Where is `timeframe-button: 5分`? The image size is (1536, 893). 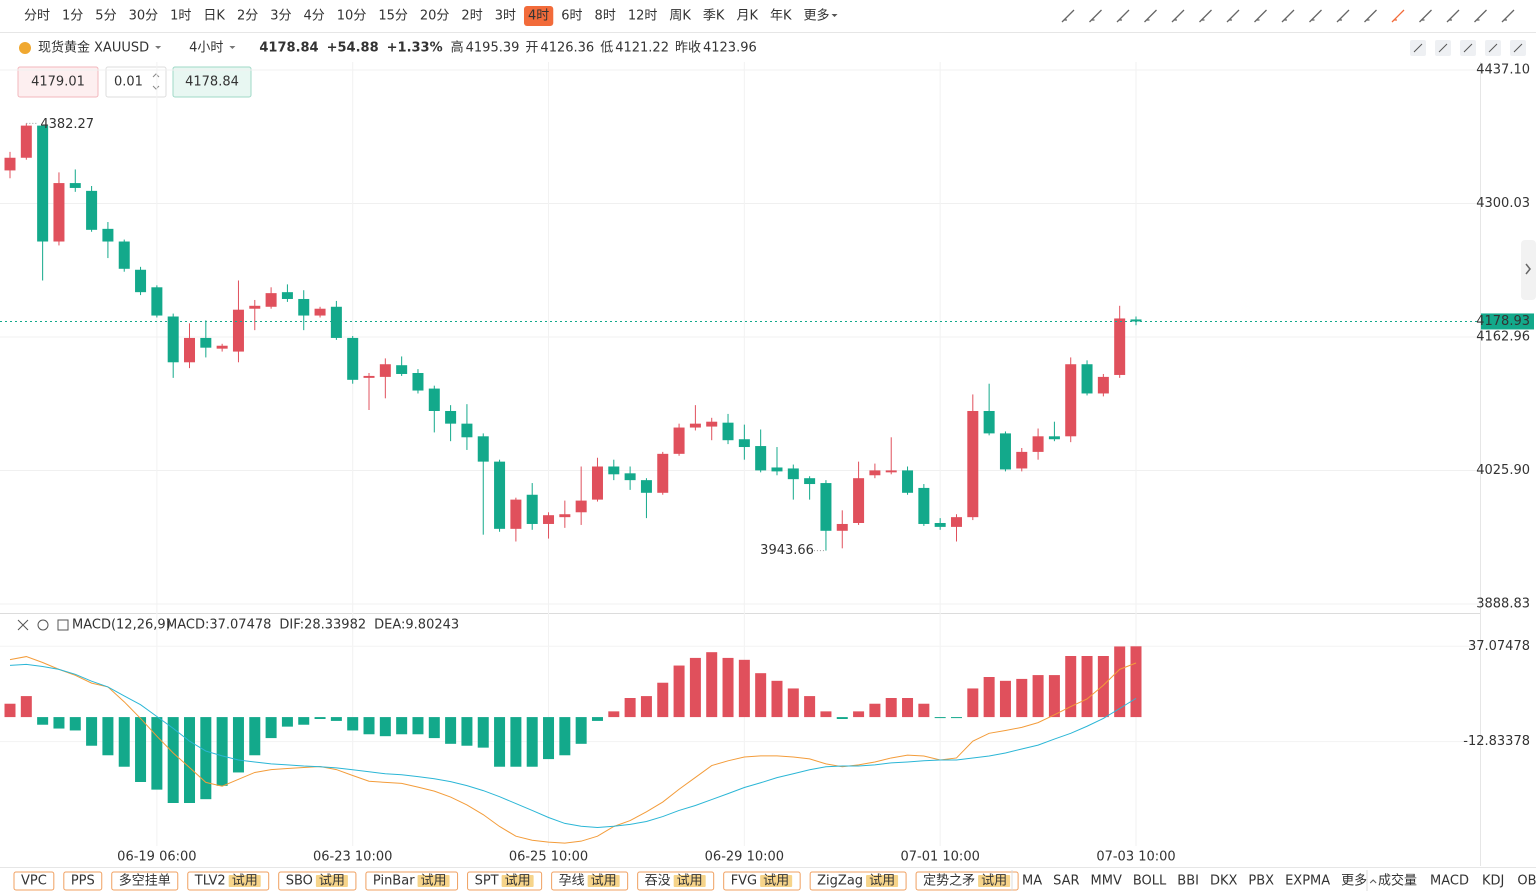 timeframe-button: 5分 is located at coordinates (105, 16).